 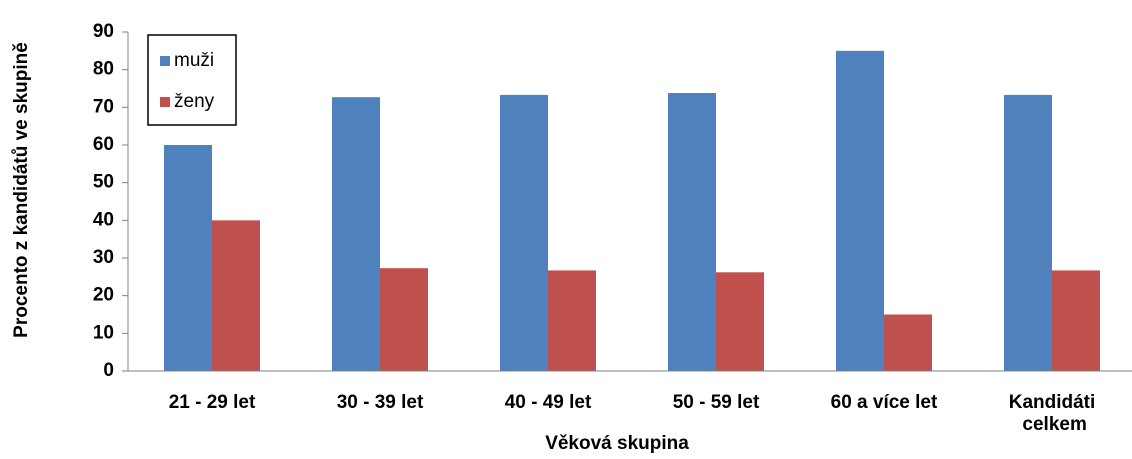 What do you see at coordinates (548, 402) in the screenshot?
I see `x-tick-label: 40 - 49 let` at bounding box center [548, 402].